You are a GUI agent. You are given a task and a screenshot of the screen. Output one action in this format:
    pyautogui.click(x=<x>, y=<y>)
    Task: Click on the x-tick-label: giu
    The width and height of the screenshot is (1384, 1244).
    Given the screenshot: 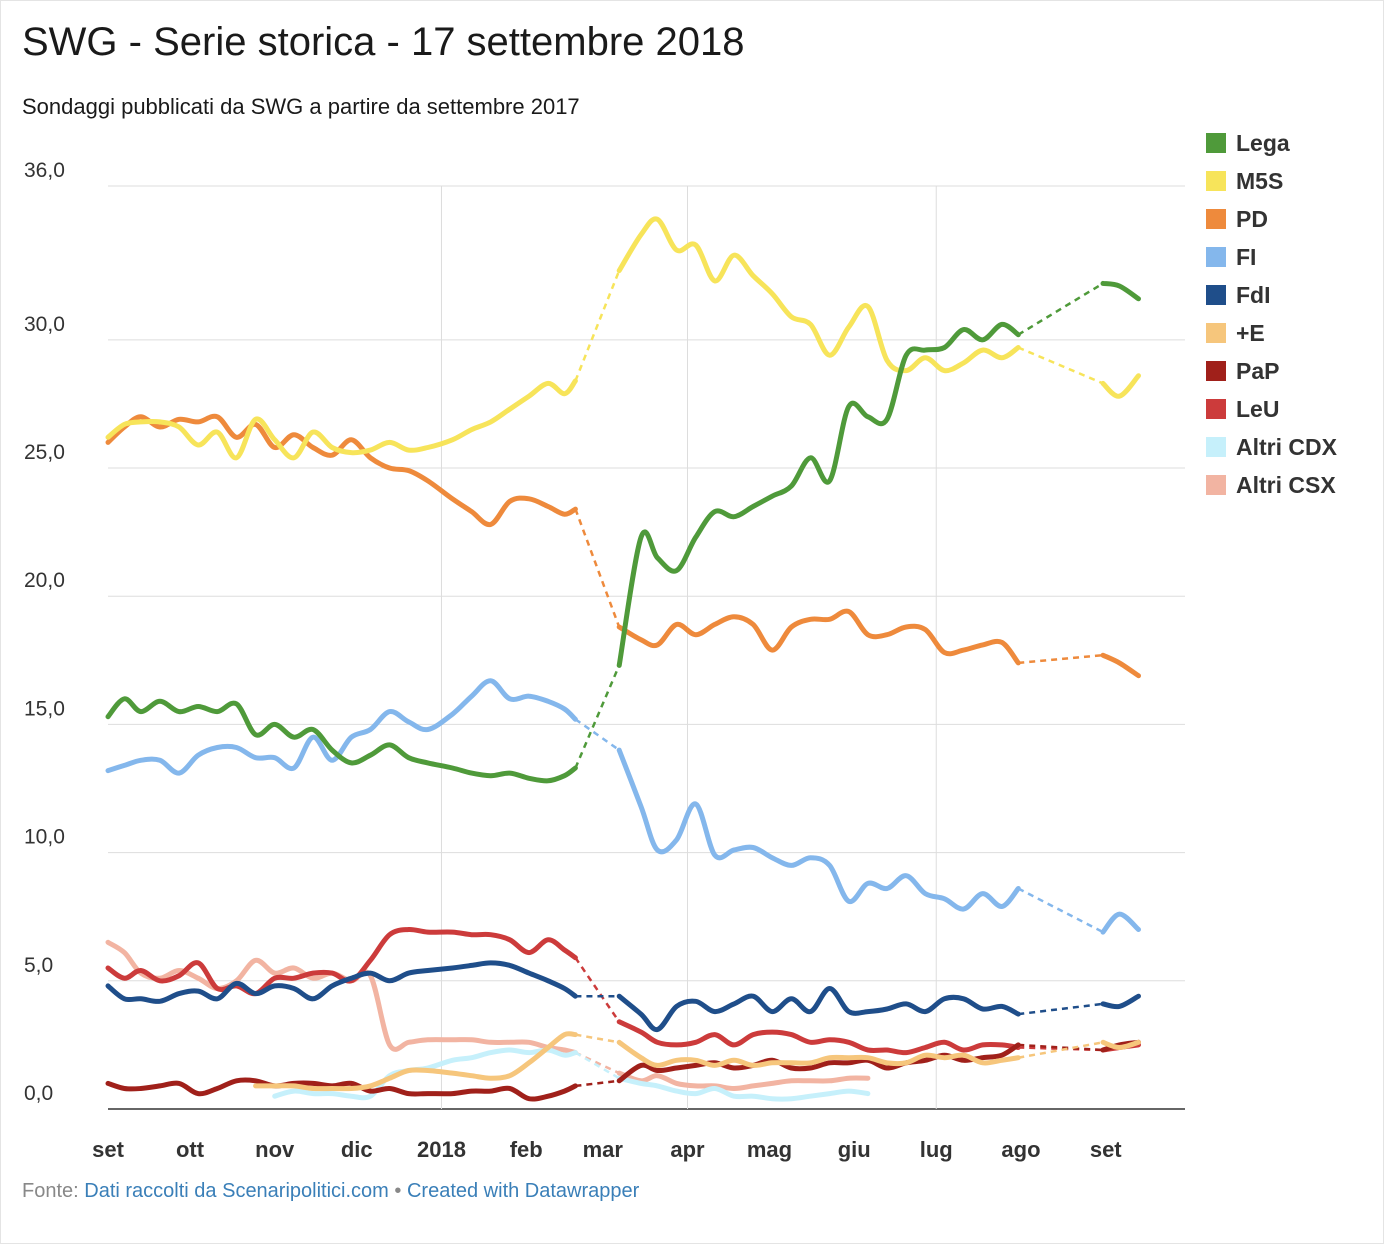 What is the action you would take?
    pyautogui.click(x=854, y=1149)
    